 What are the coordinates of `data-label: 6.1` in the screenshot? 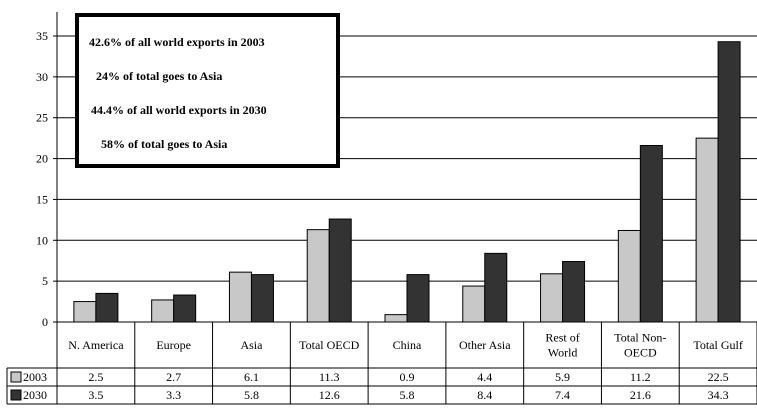 It's located at (251, 377).